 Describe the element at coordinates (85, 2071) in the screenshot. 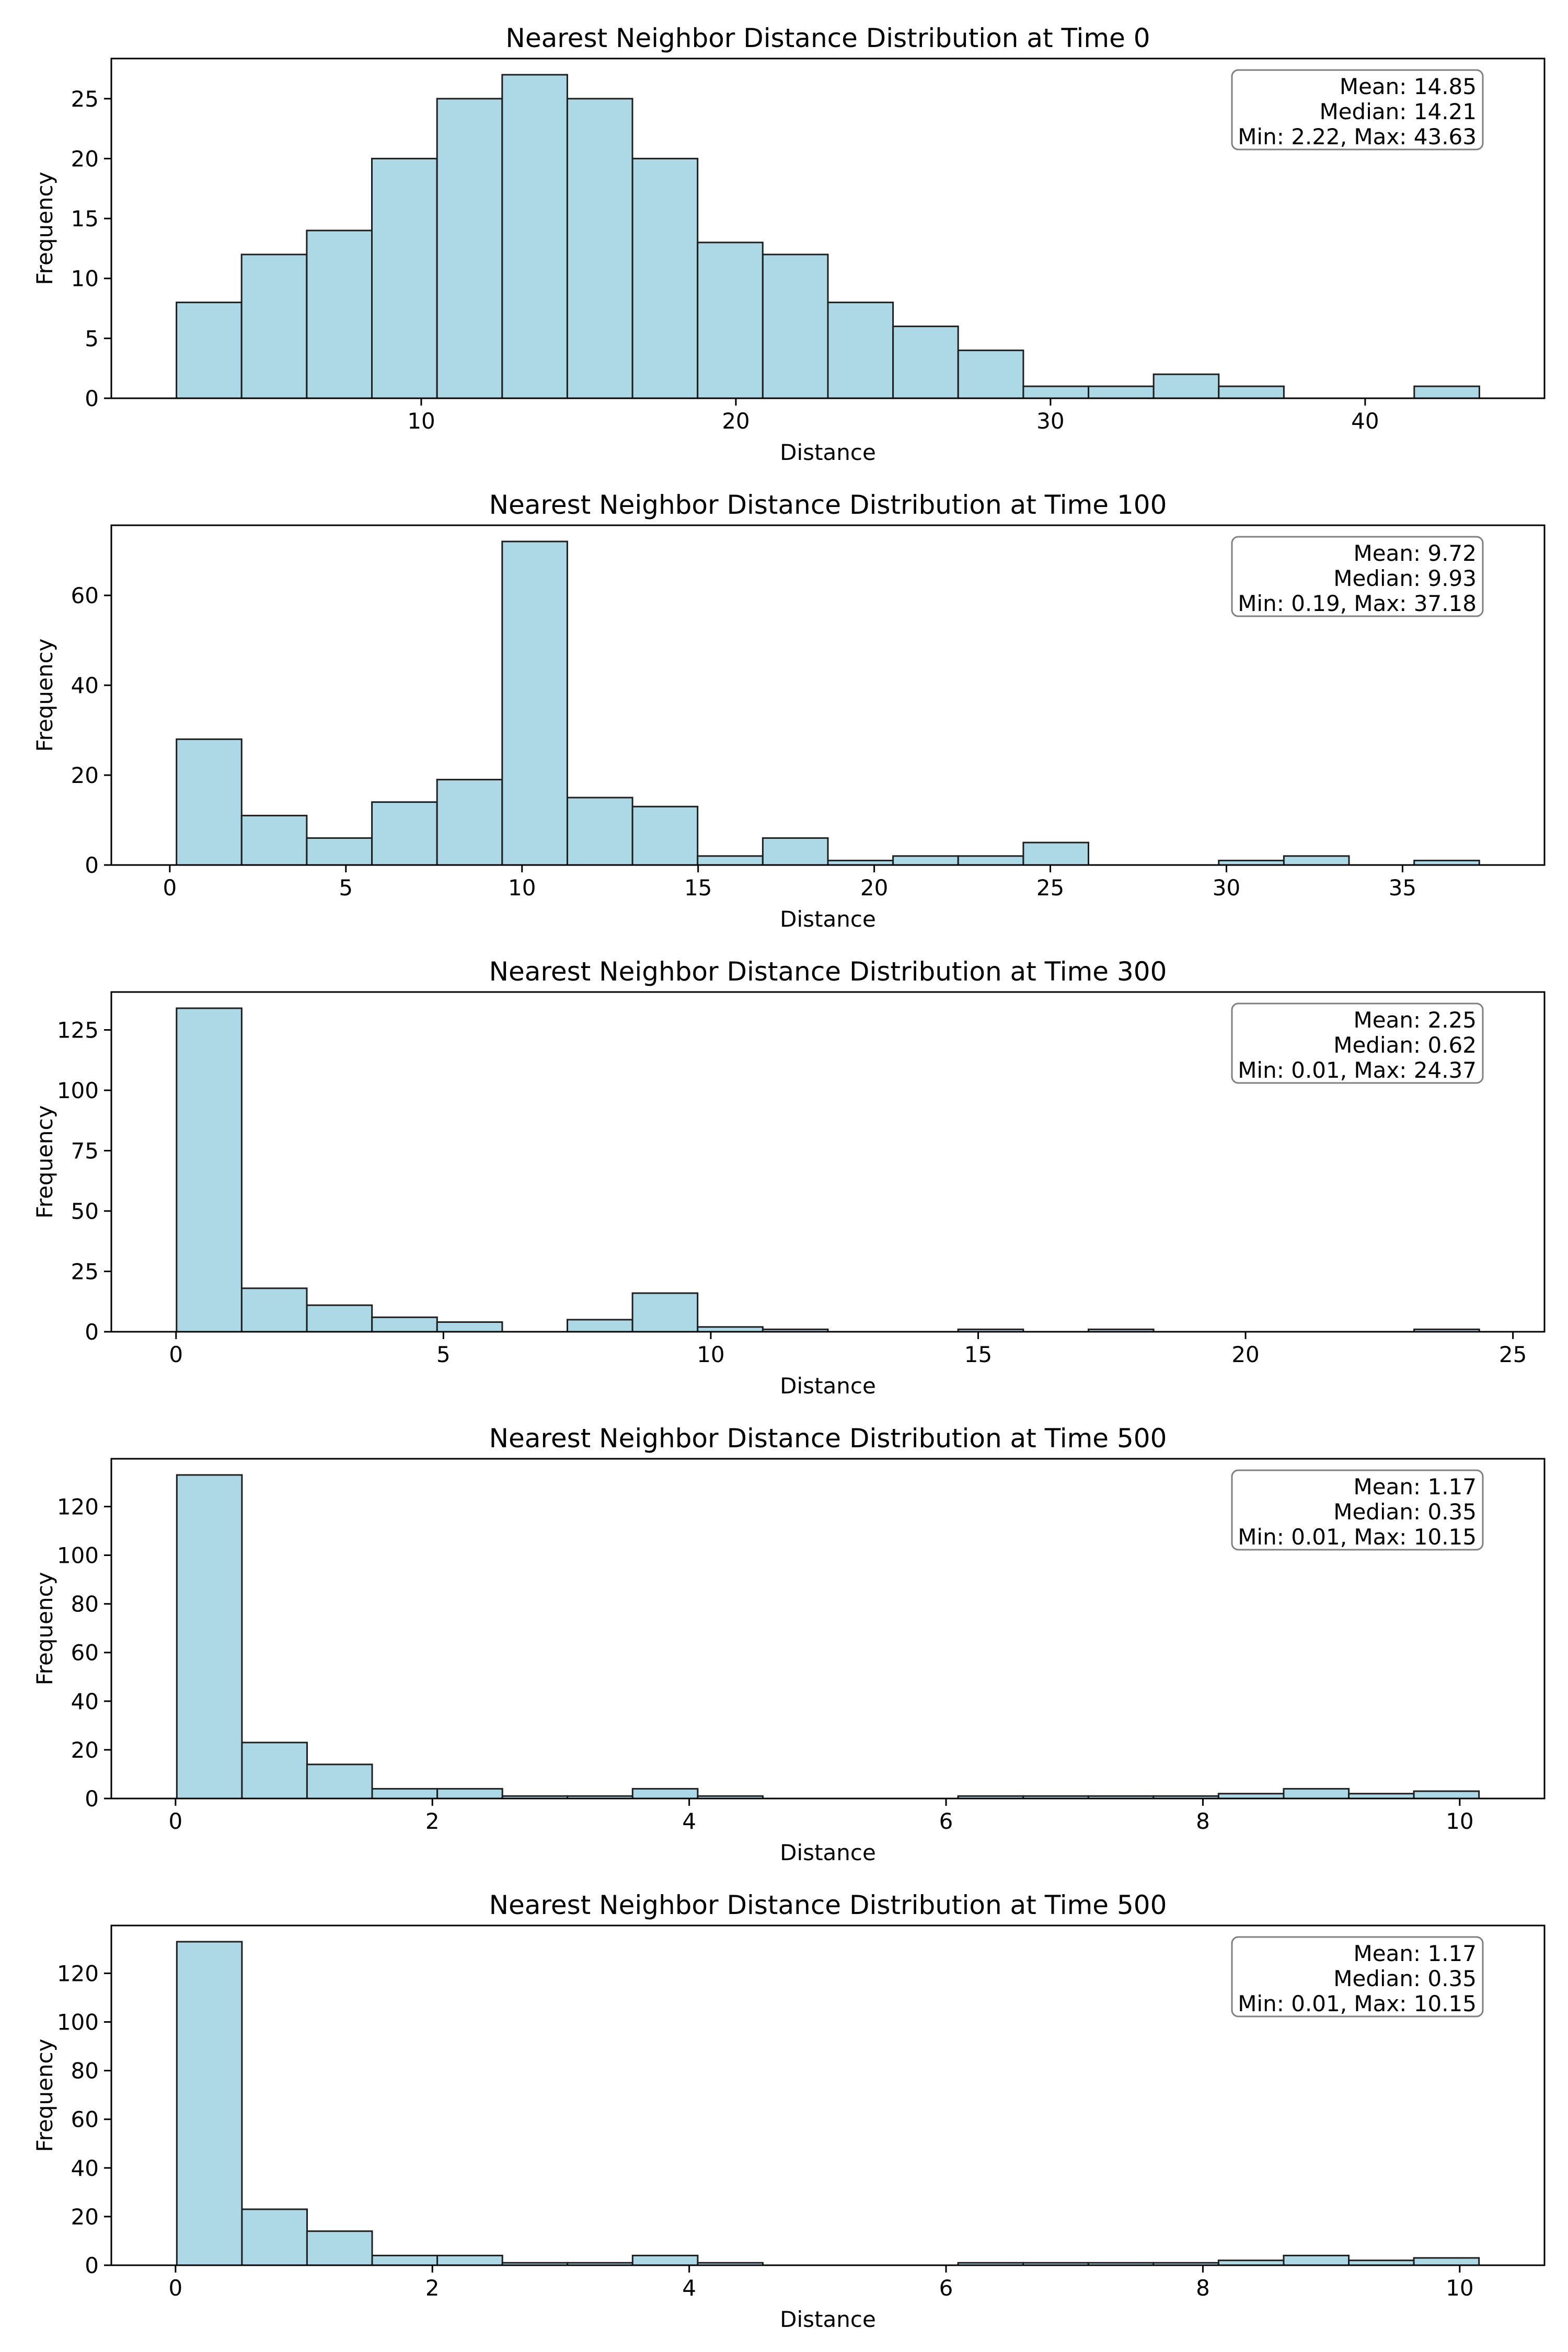

I see `y-tick-label: 80` at that location.